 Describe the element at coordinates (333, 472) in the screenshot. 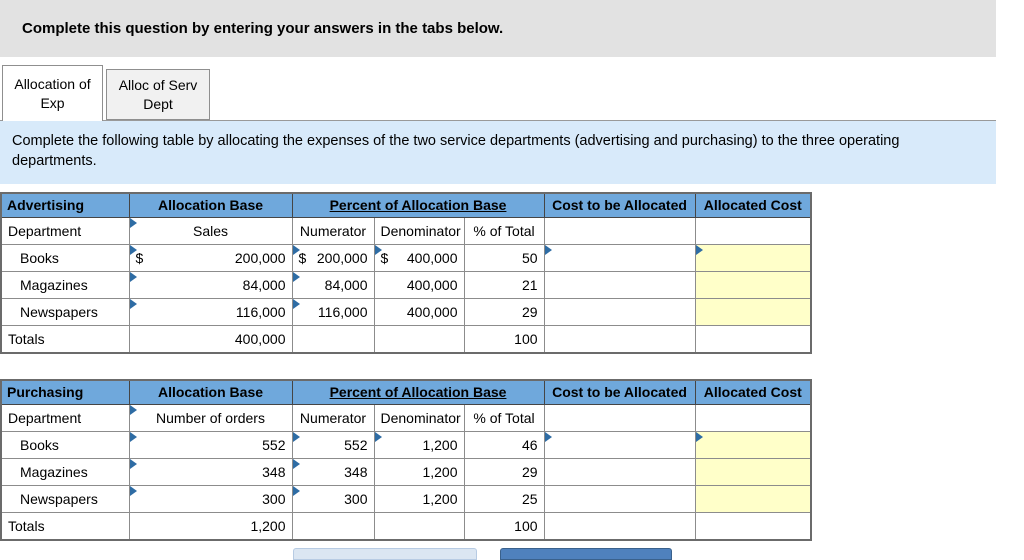

I see `numerator-cell: 348` at that location.